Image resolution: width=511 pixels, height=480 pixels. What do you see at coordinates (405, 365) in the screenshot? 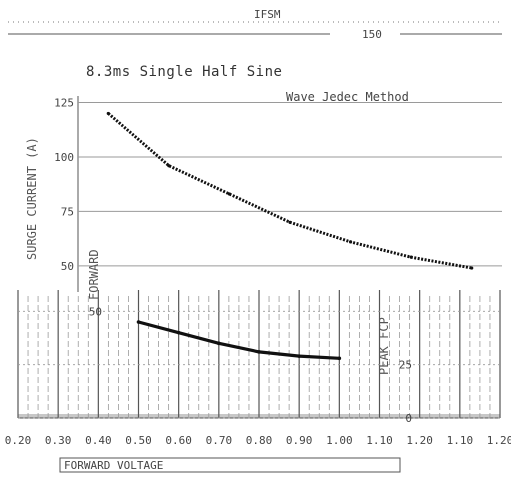
I see `bottom-y-tick-label: 25` at bounding box center [405, 365].